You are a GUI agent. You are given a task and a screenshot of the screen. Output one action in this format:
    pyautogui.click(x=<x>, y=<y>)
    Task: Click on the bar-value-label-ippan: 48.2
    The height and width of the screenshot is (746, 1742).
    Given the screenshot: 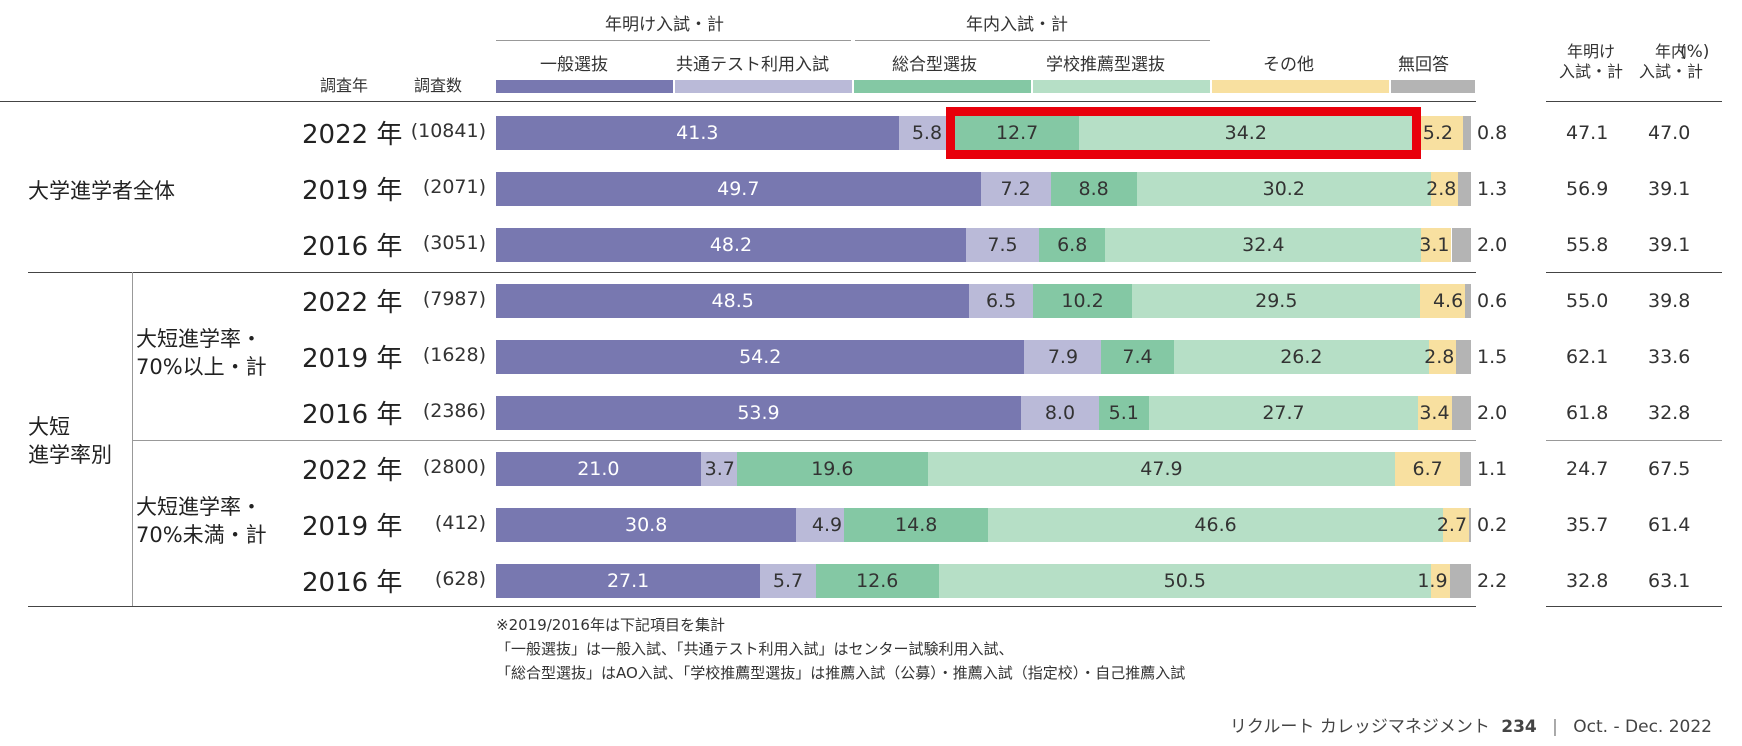 What is the action you would take?
    pyautogui.click(x=731, y=245)
    